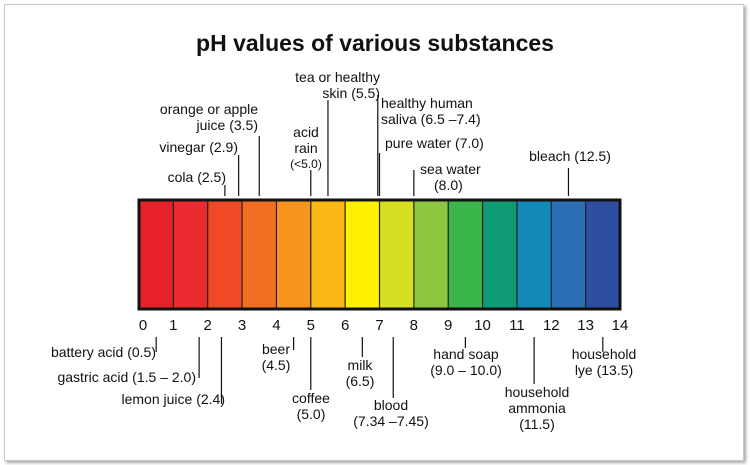  Describe the element at coordinates (306, 132) in the screenshot. I see `label-line: acid` at that location.